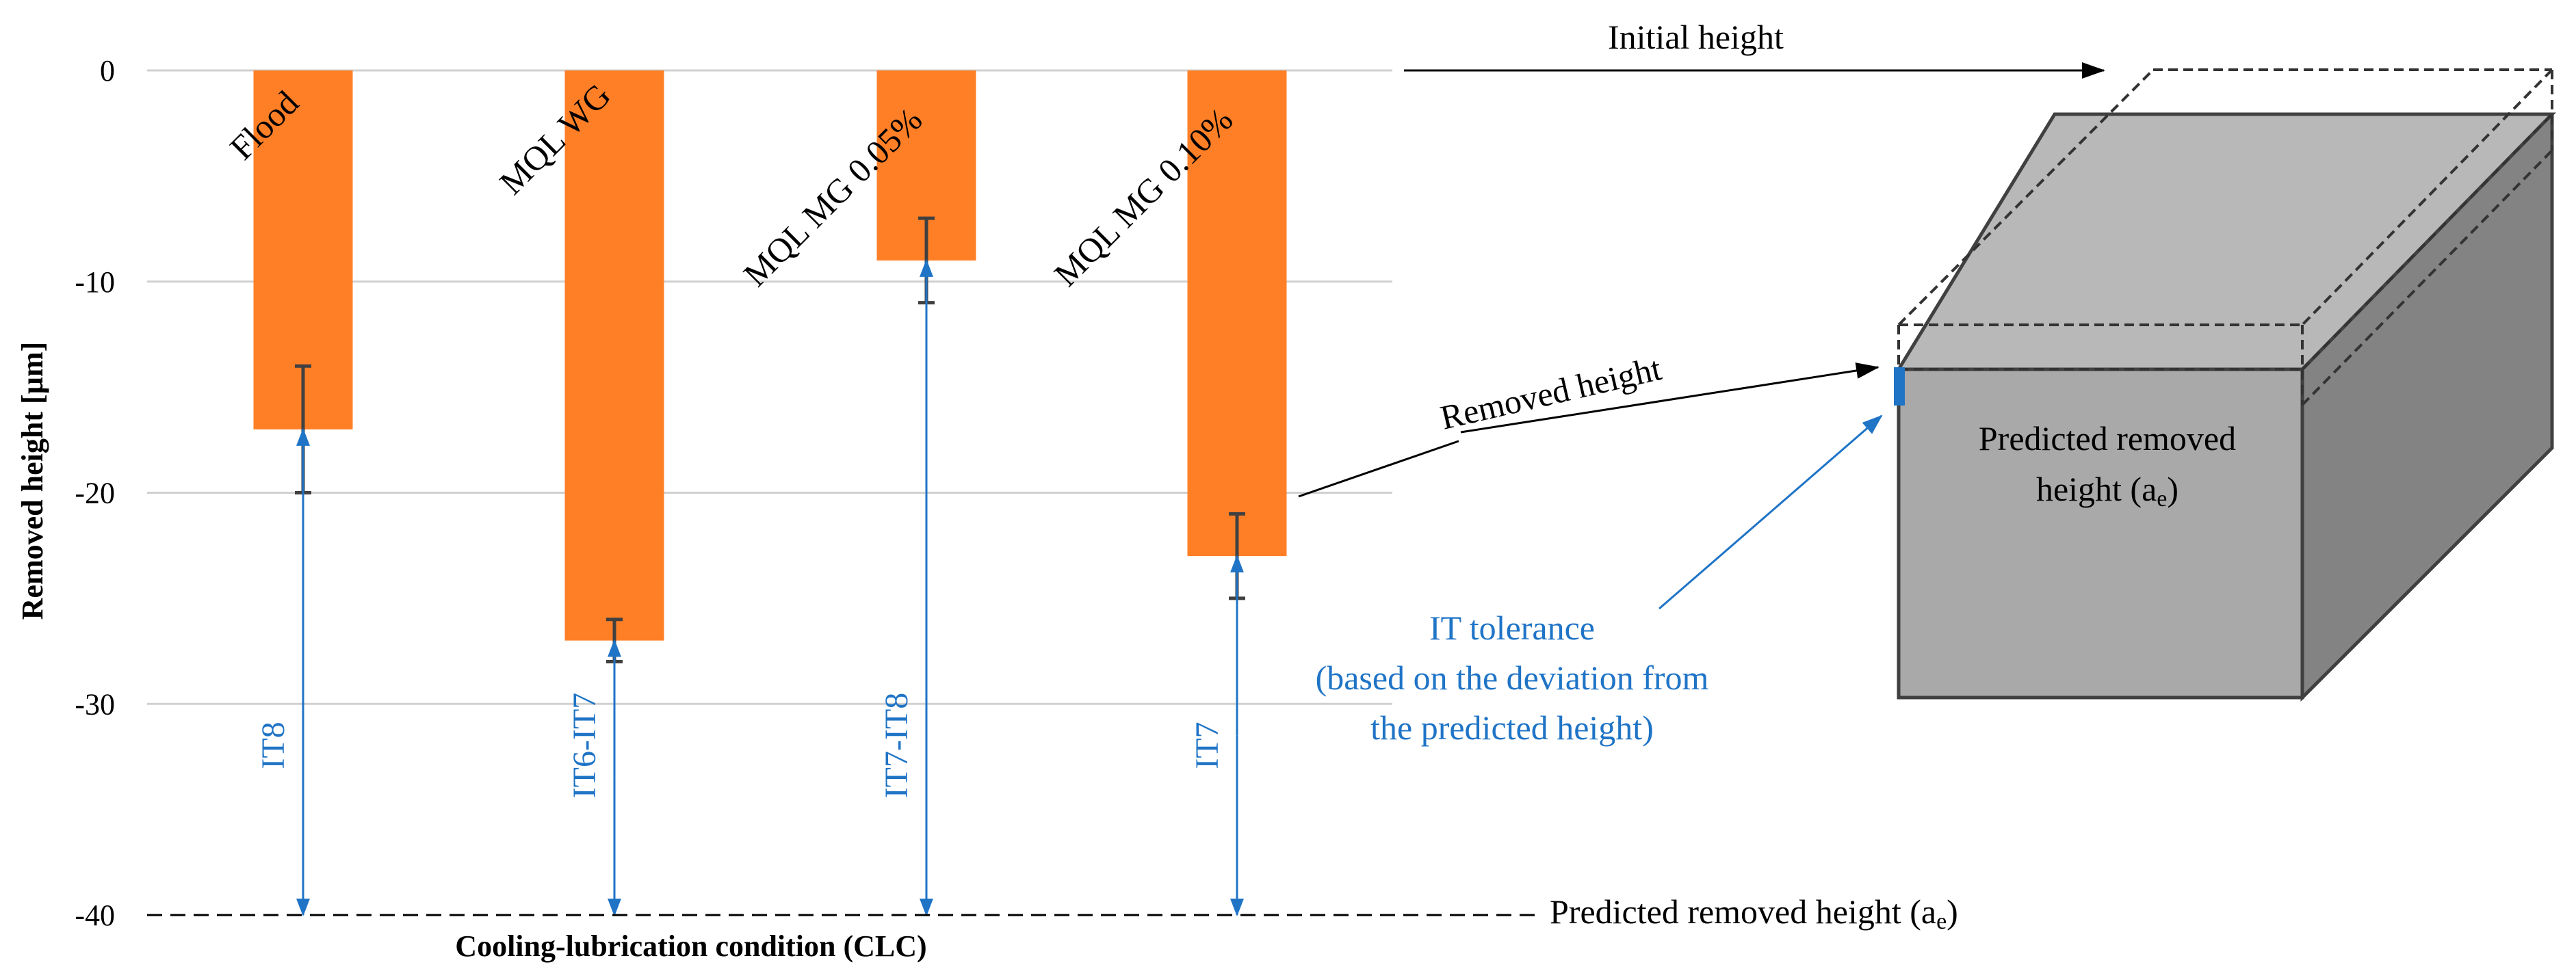 This screenshot has height=980, width=2576. What do you see at coordinates (2172, 489) in the screenshot?
I see `box-label-line2-suffix: )` at bounding box center [2172, 489].